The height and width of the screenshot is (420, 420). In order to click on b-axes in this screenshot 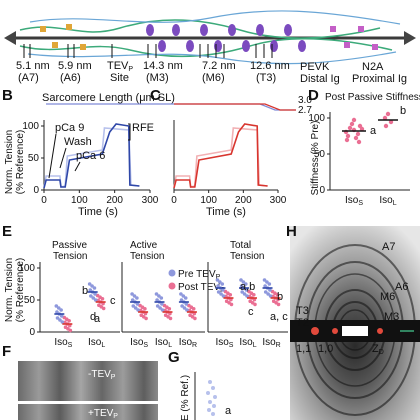, I will do `click(96, 155)`.